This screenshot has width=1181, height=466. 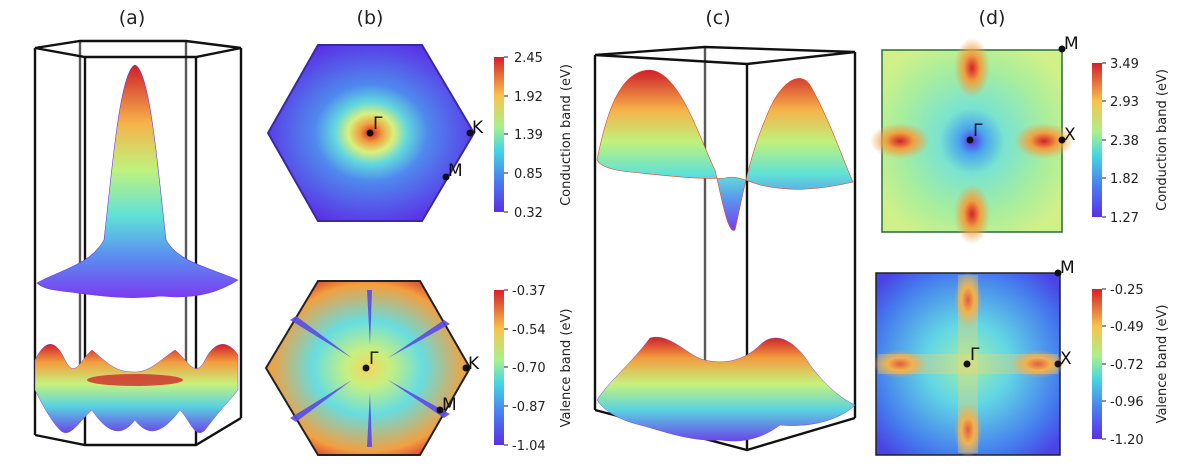 I want to click on colorbar-tick: -0.54, so click(x=529, y=330).